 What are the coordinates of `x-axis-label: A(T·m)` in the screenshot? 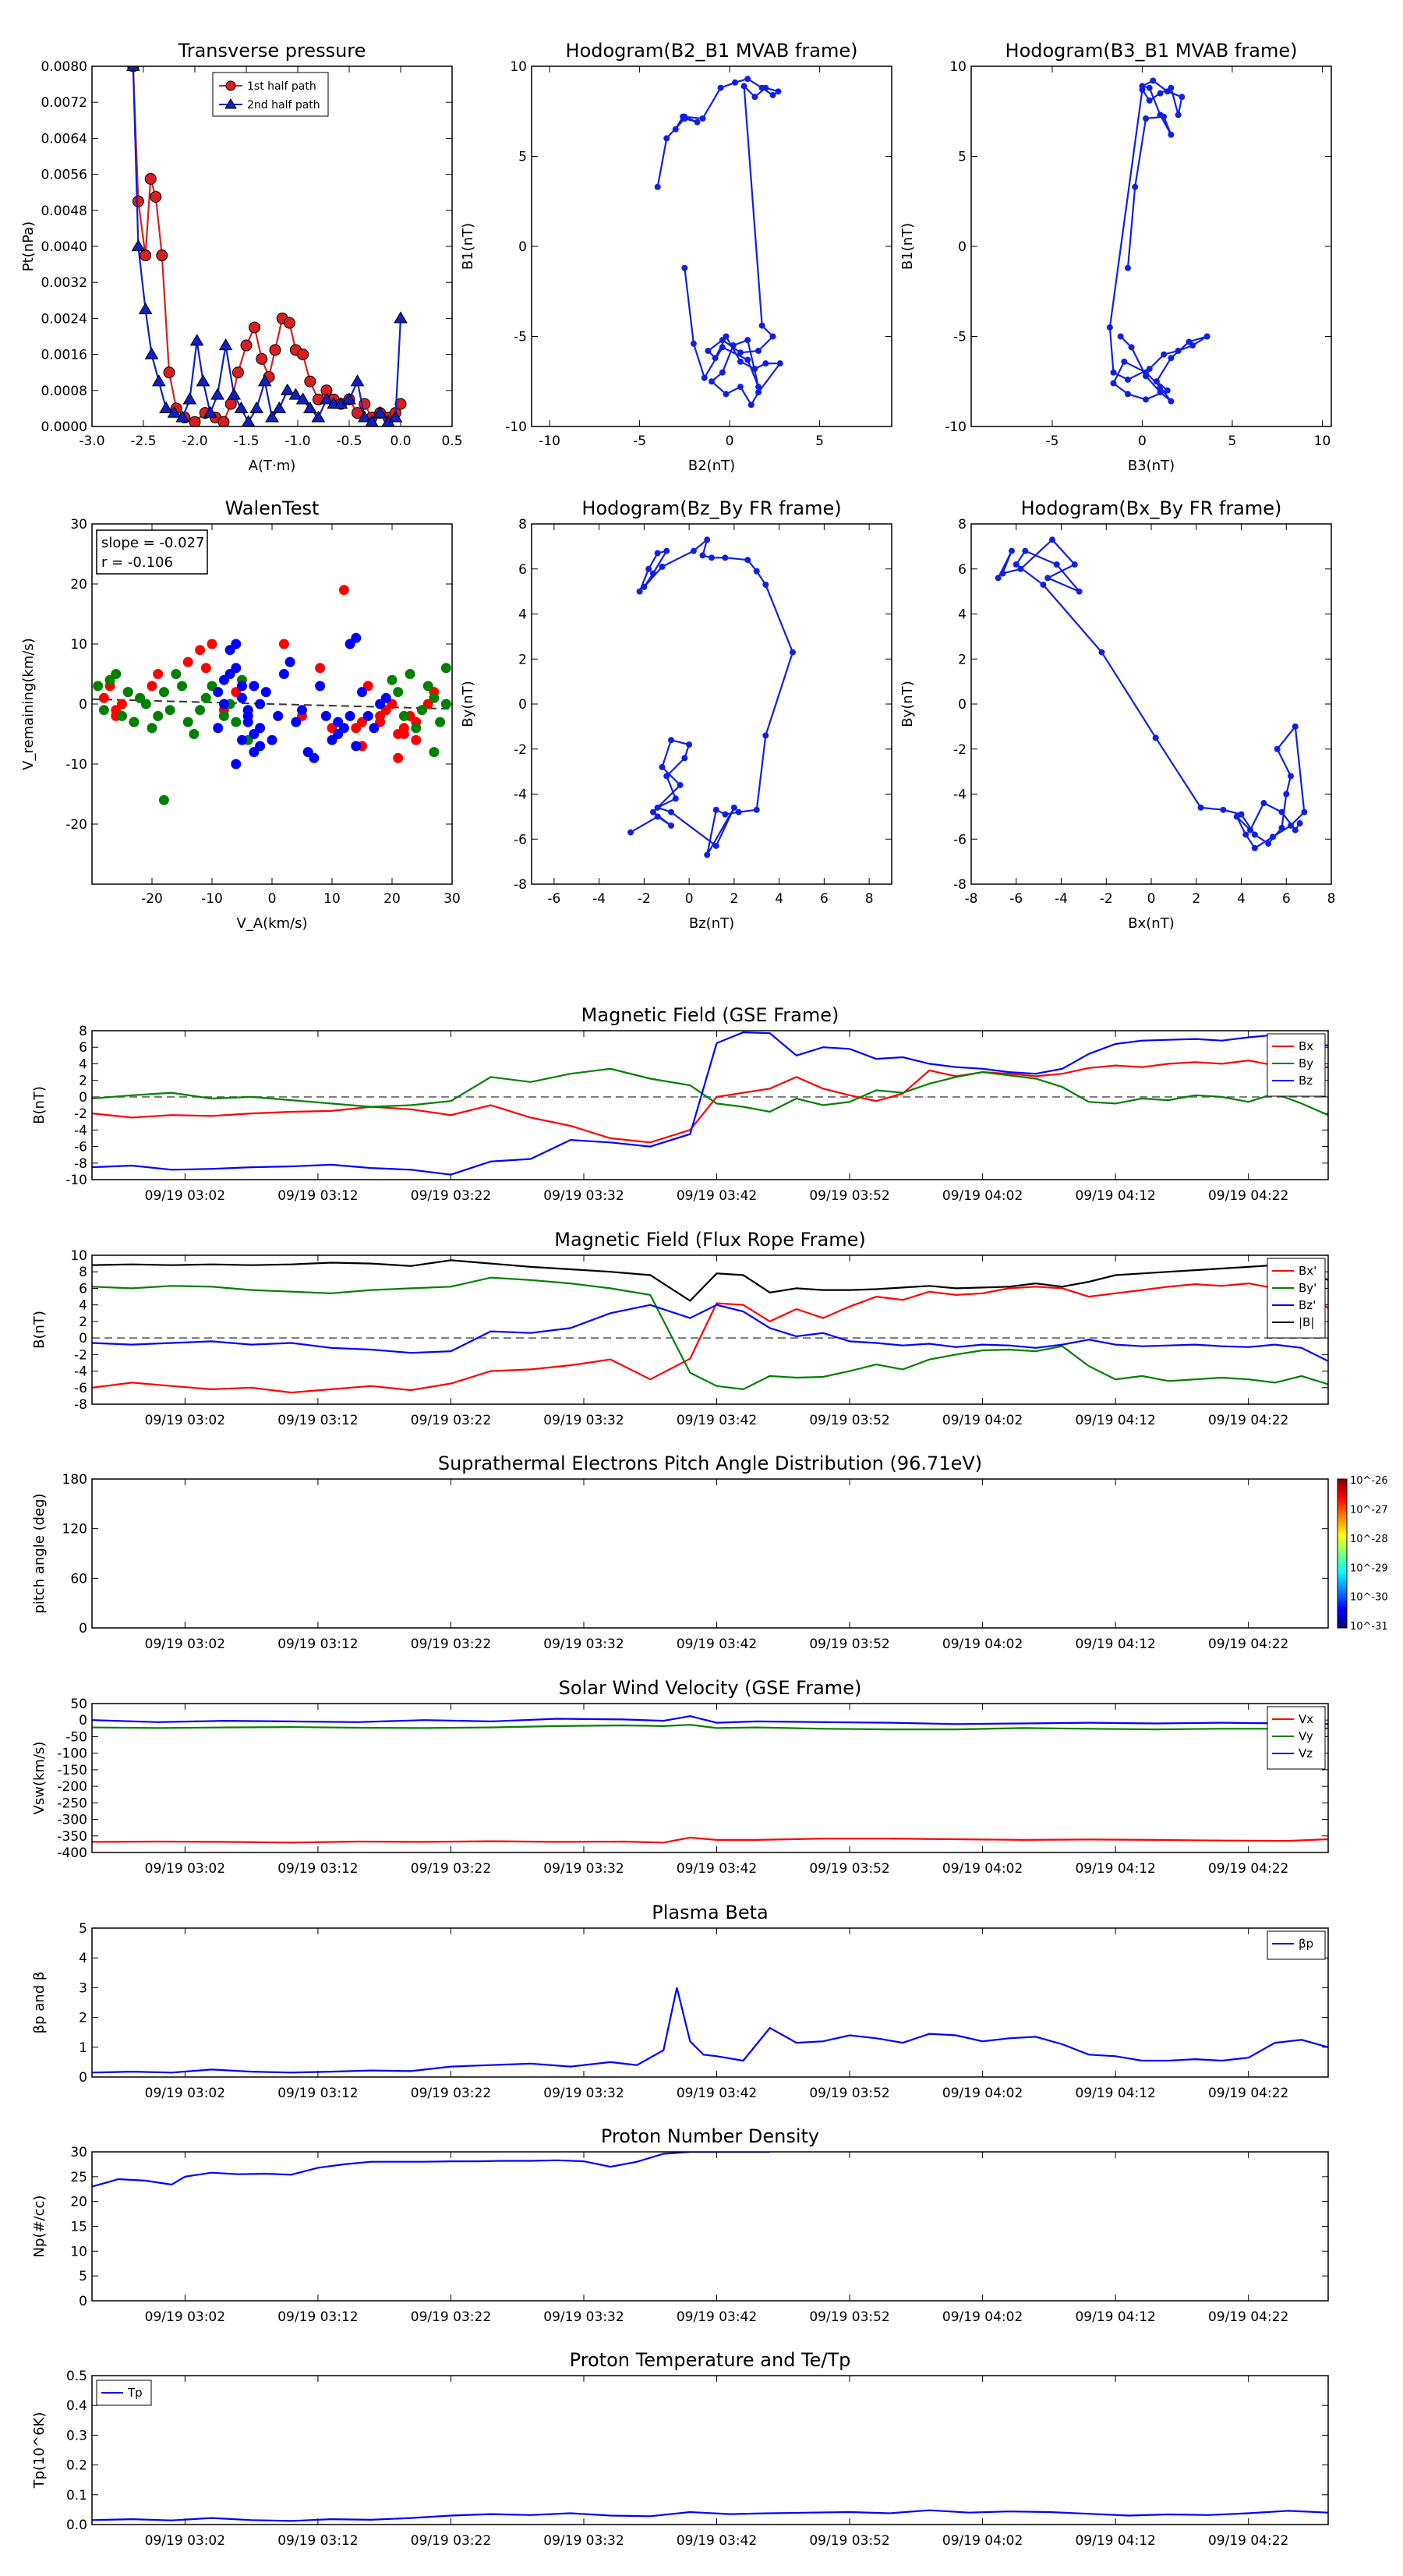 It's located at (272, 466).